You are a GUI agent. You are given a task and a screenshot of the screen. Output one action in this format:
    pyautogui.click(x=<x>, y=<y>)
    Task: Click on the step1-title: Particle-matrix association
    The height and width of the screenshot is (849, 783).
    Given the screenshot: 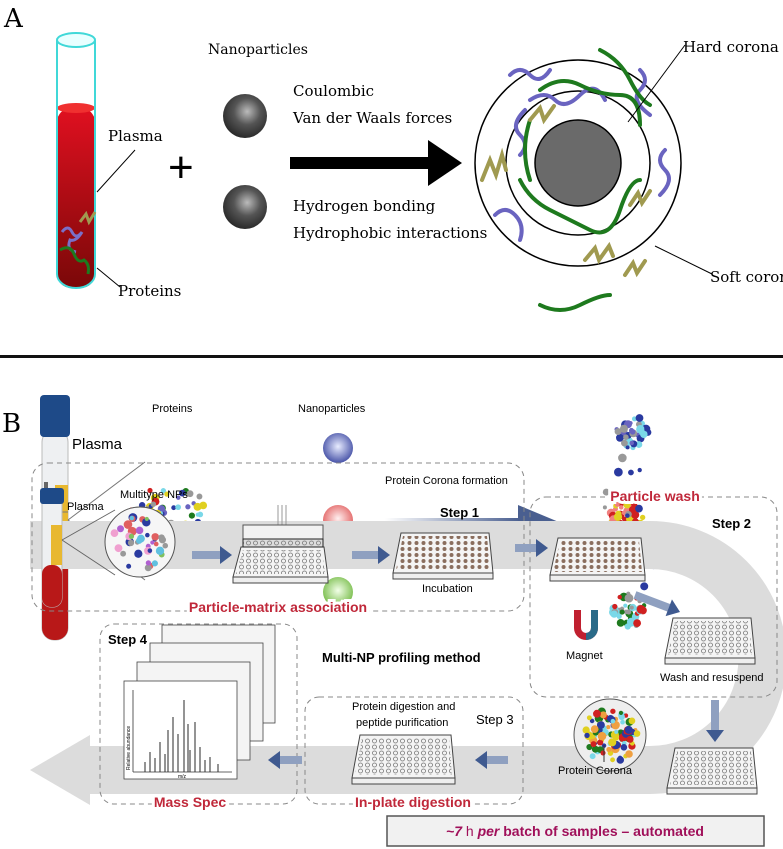 What is the action you would take?
    pyautogui.click(x=278, y=607)
    